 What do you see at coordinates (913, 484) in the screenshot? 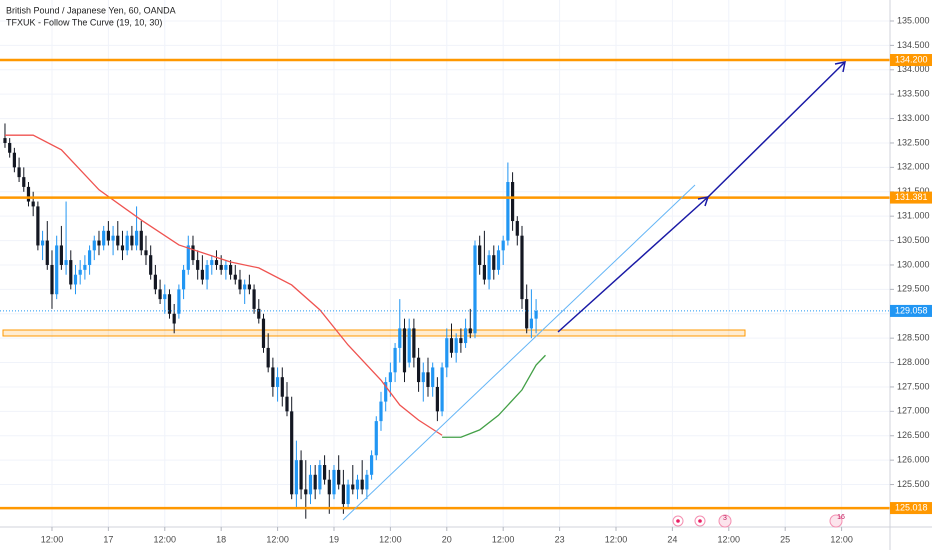
I see `y-tick-label: 125.500` at bounding box center [913, 484].